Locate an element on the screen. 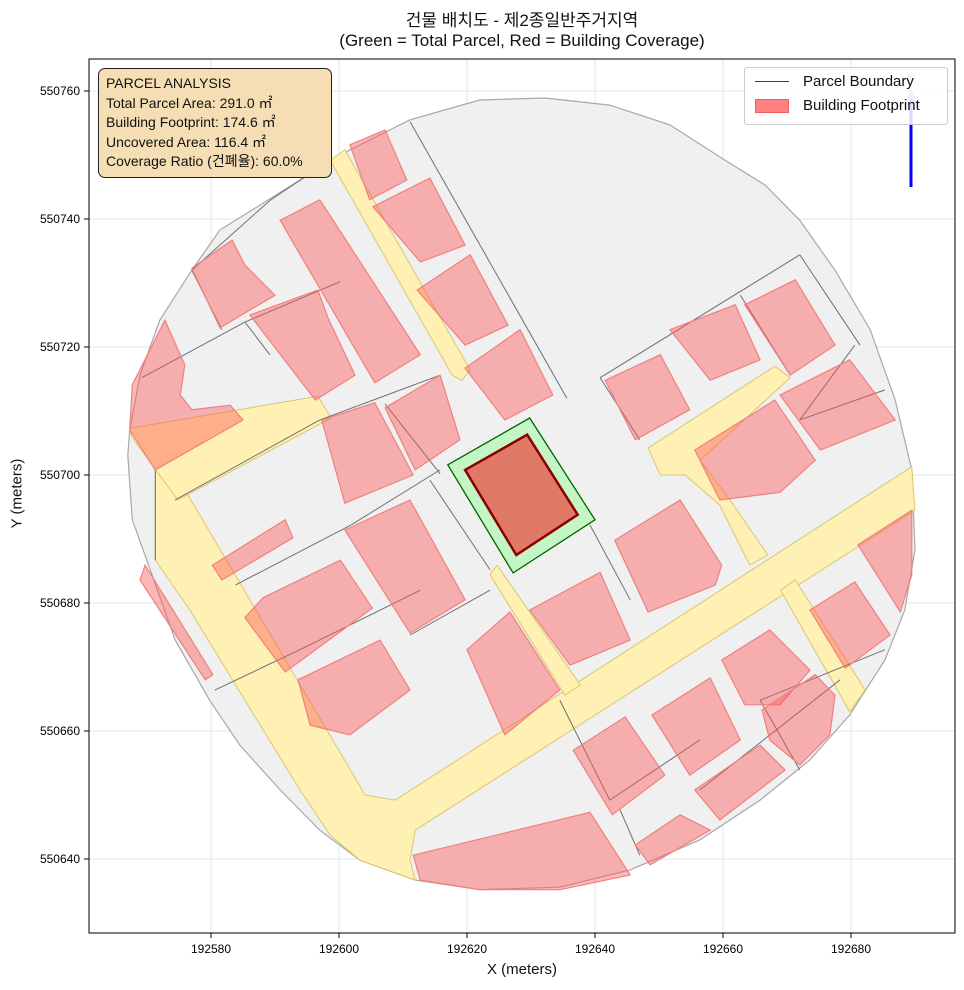 The width and height of the screenshot is (964, 990). legend-item-building-footprint: Building Footprint is located at coordinates (837, 105).